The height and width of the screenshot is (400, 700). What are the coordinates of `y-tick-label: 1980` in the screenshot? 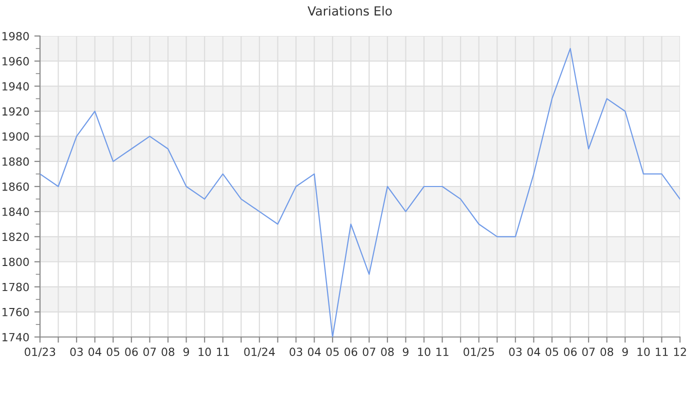 It's located at (15, 36).